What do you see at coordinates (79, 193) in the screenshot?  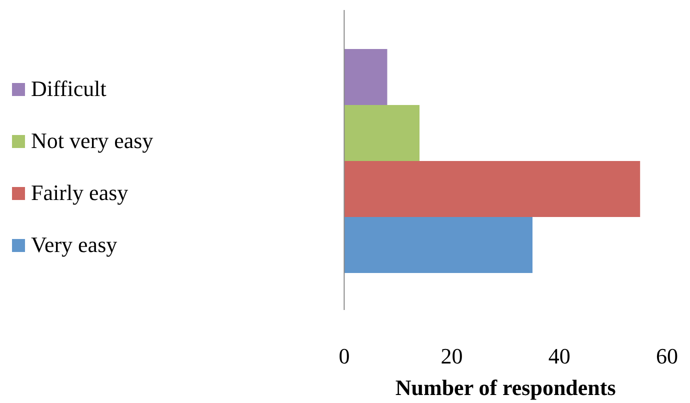 I see `legend-label: Fairly easy` at bounding box center [79, 193].